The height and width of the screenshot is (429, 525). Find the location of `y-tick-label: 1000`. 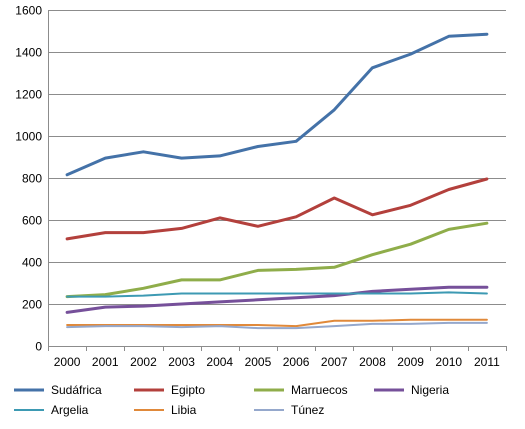

y-tick-label: 1000 is located at coordinates (28, 137).